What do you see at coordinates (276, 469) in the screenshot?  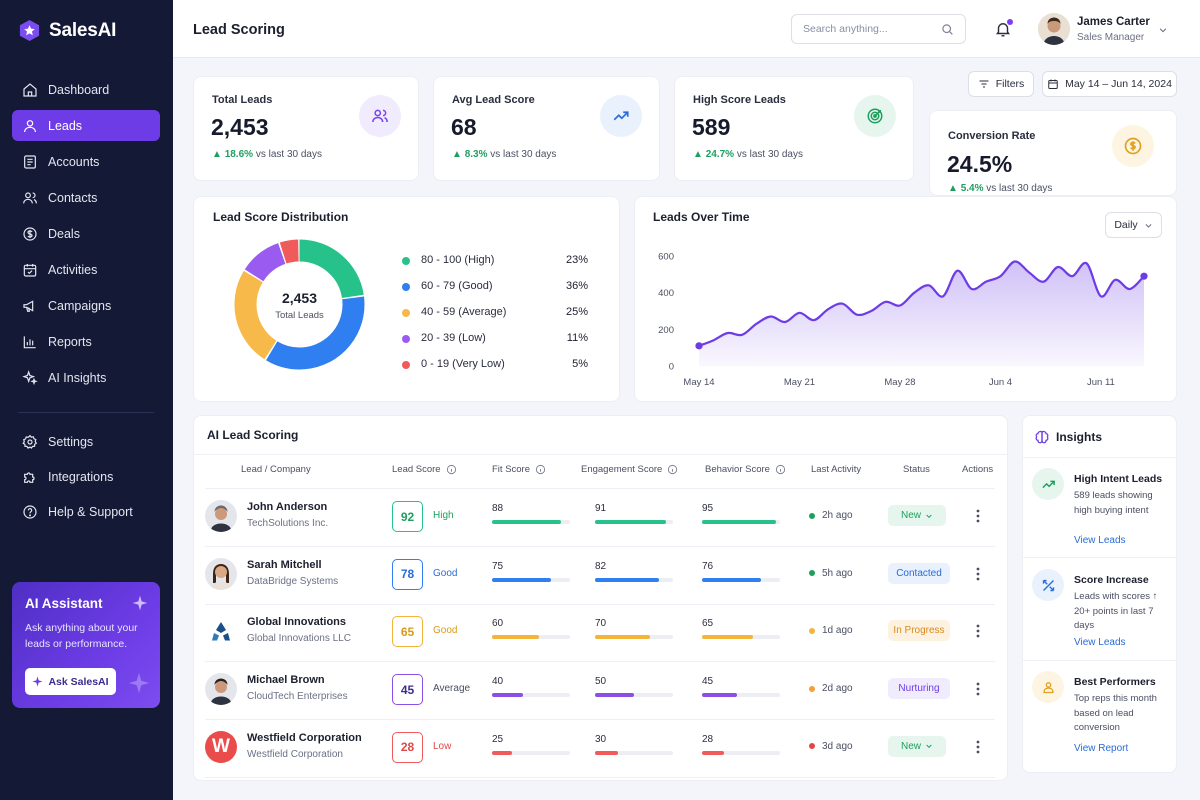 I see `column-header-label: Lead / Company` at bounding box center [276, 469].